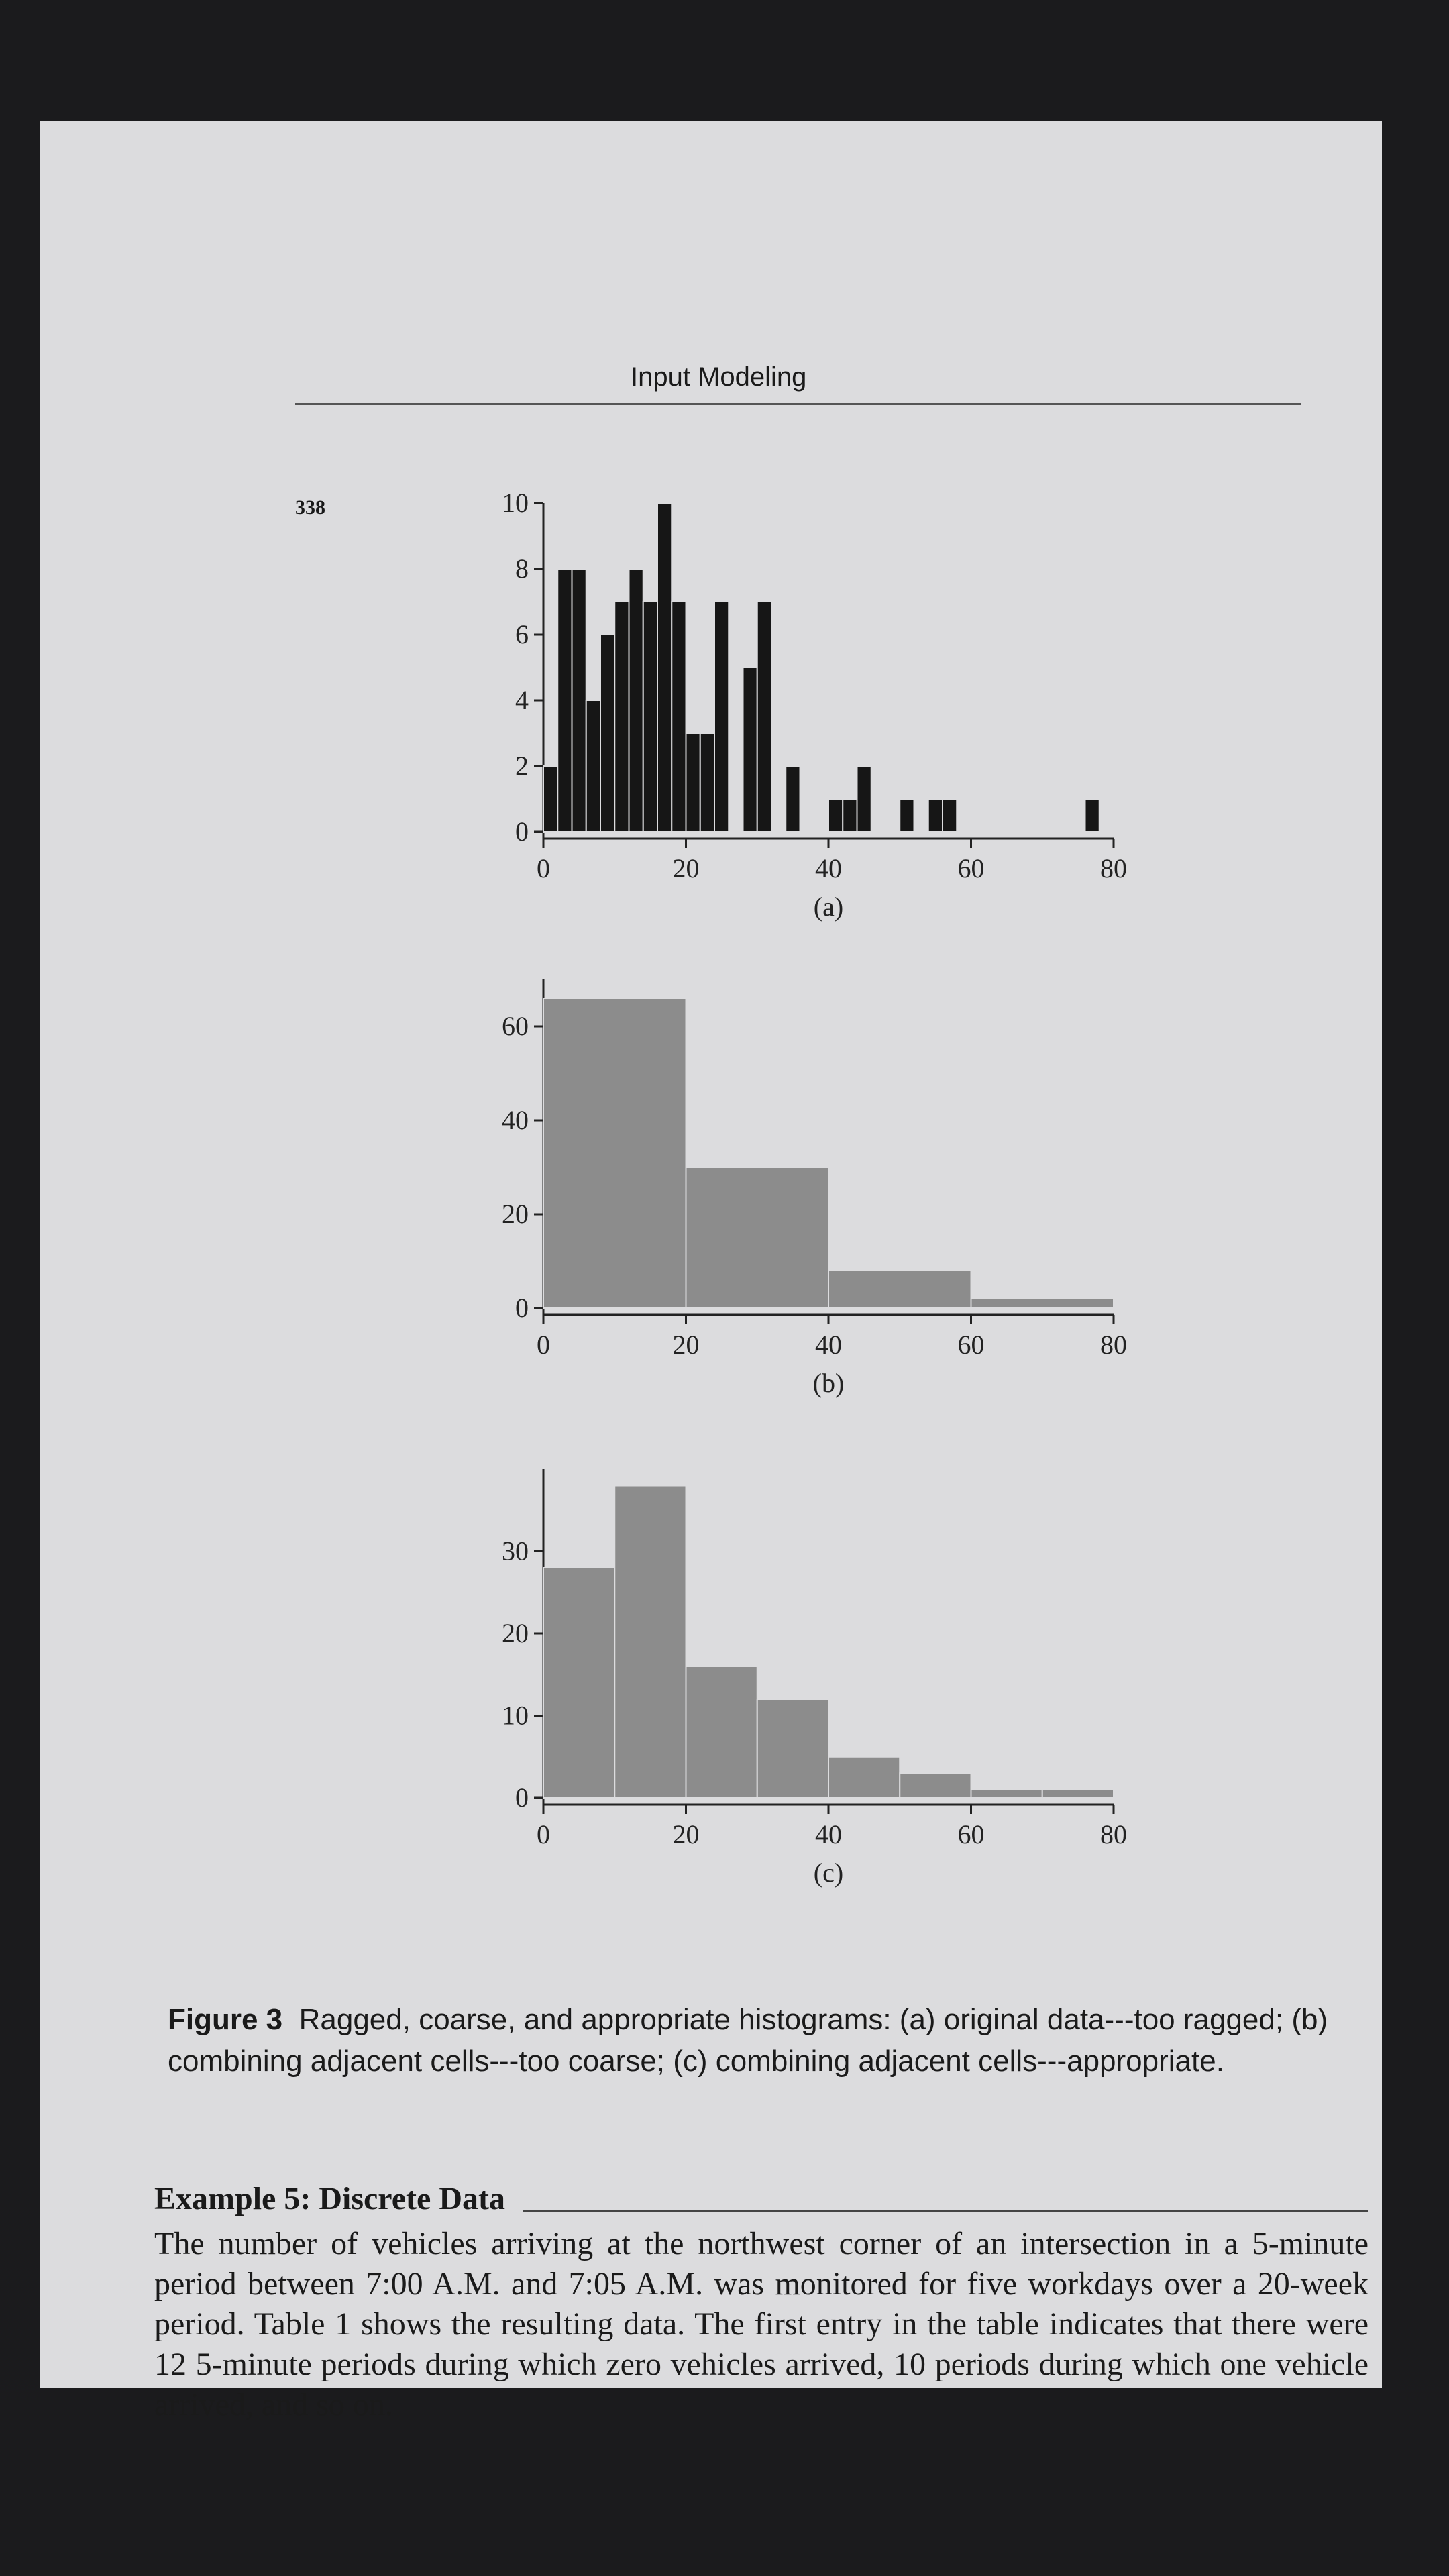 The width and height of the screenshot is (1449, 2576). I want to click on example-heading: Example 5: Discrete Data, so click(329, 2198).